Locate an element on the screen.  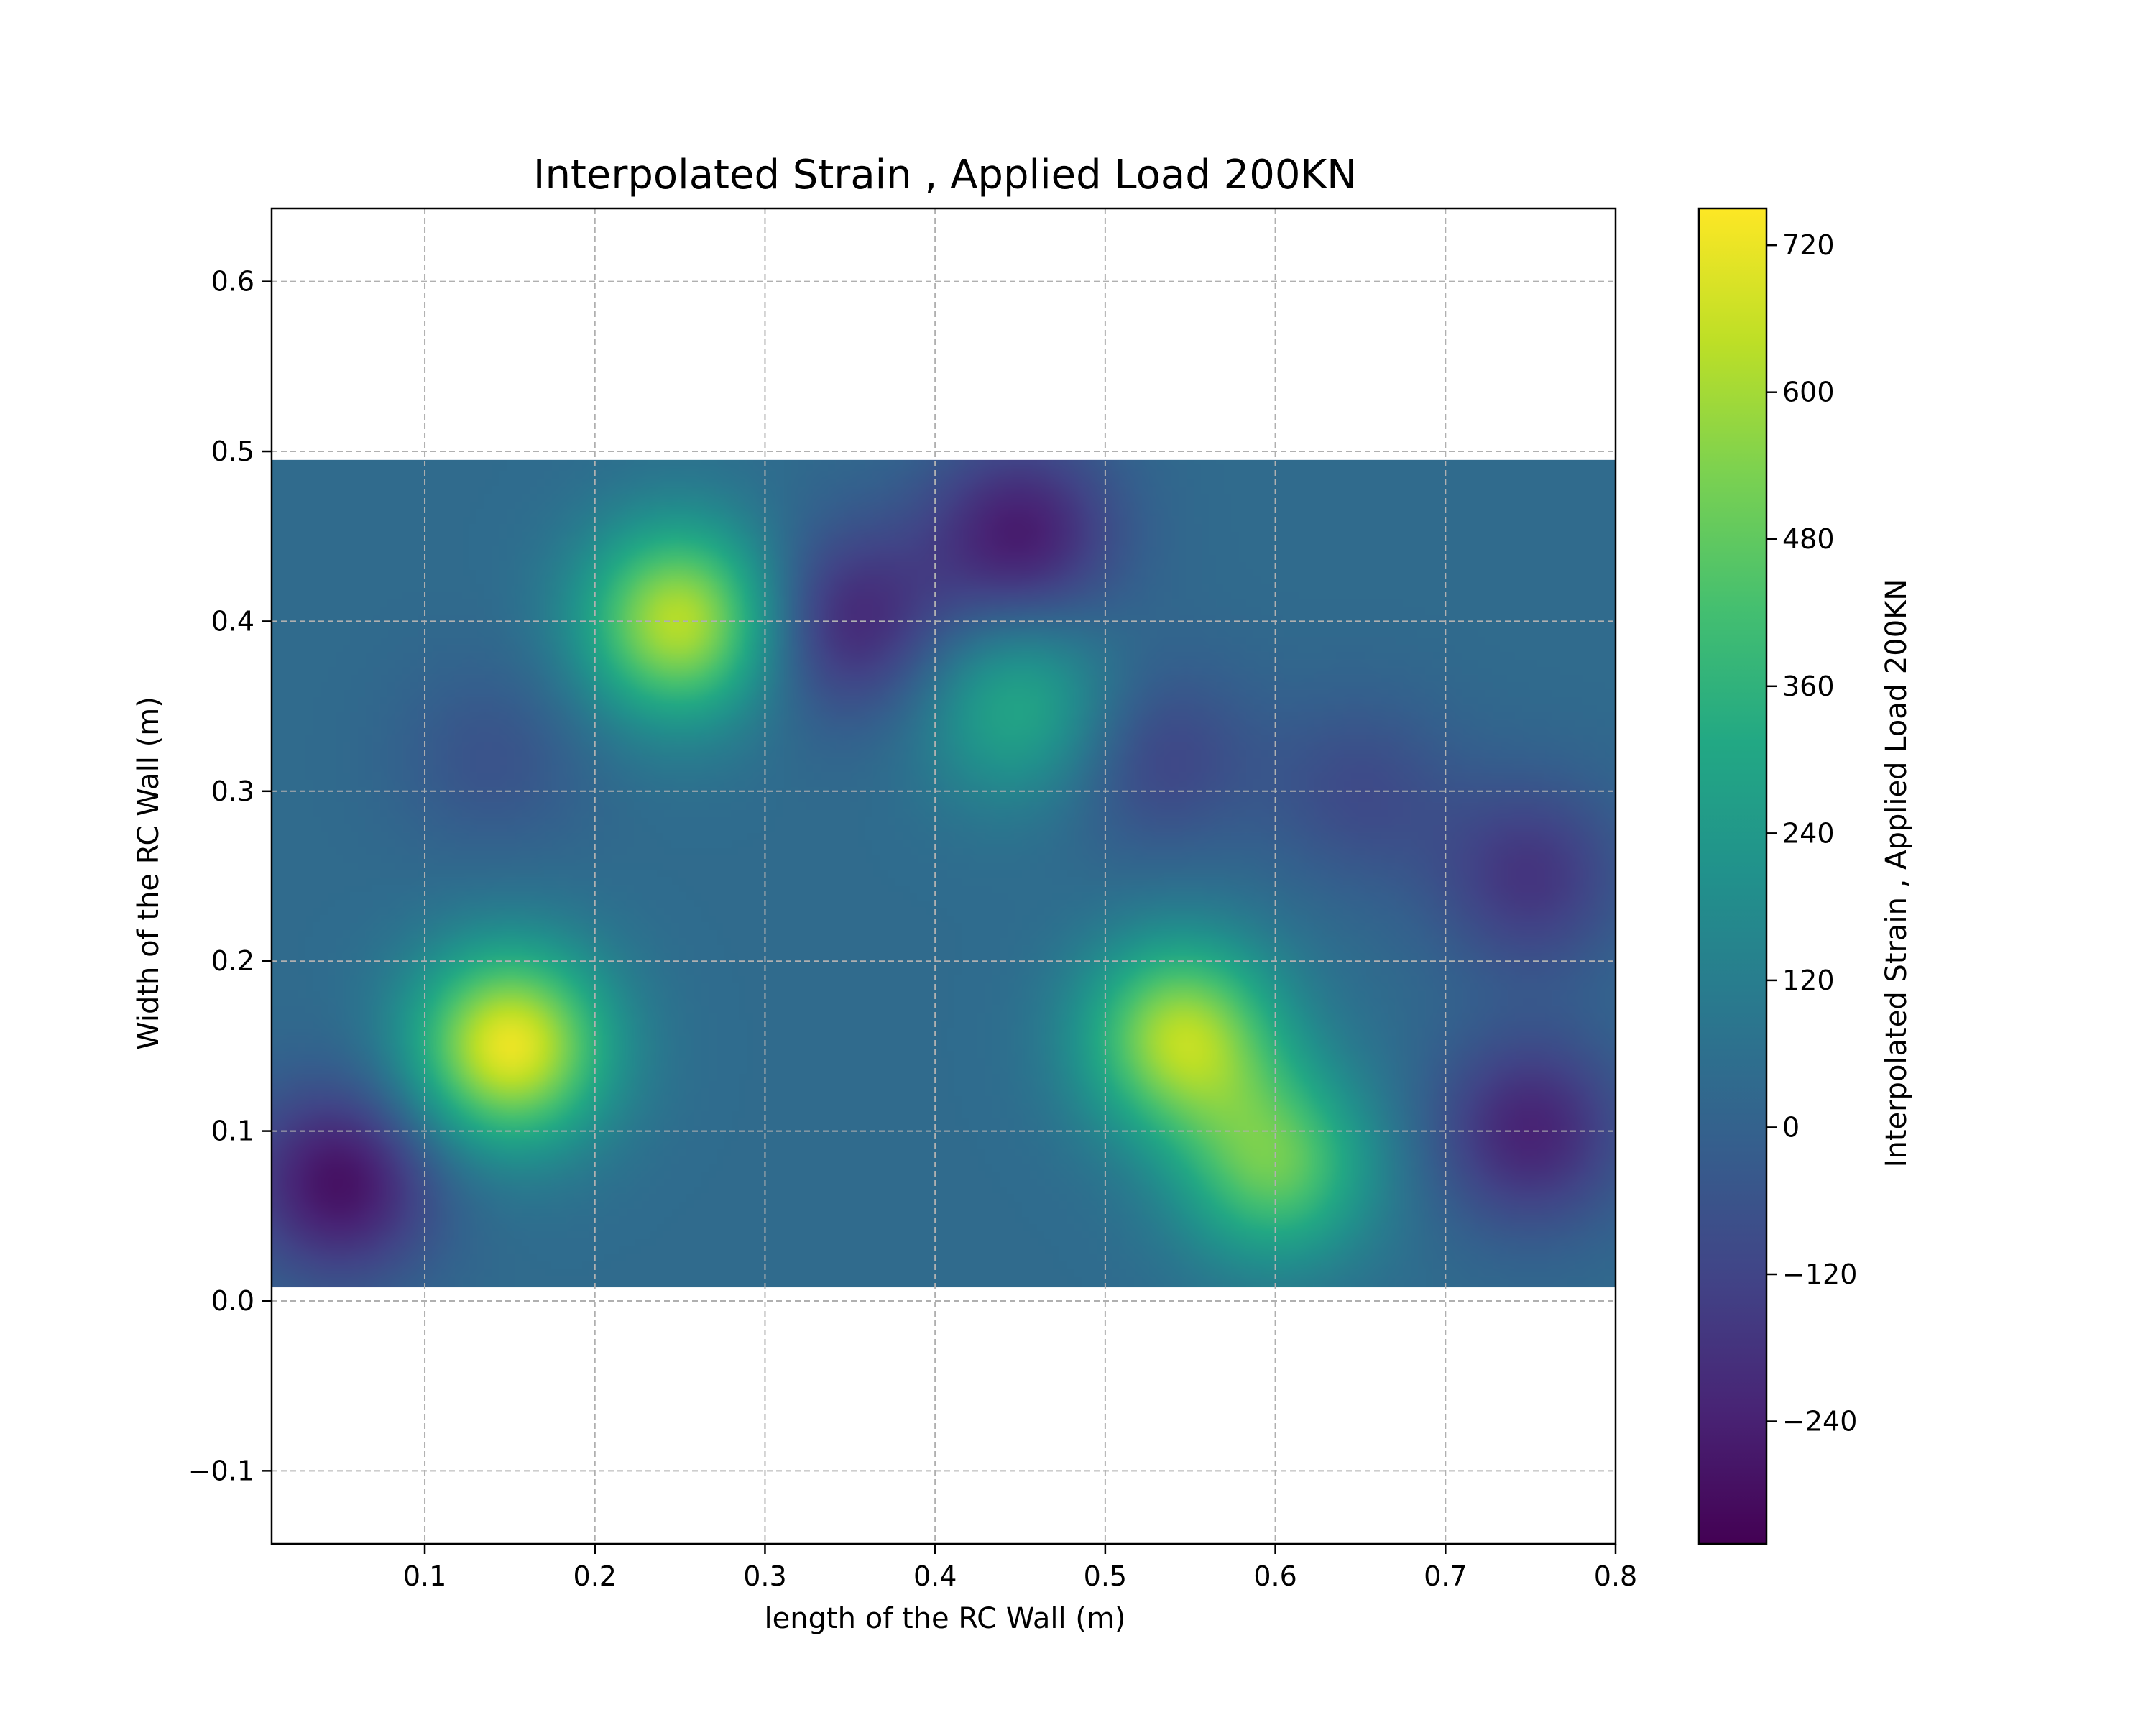
colorbar-tick-label: −240 is located at coordinates (1819, 1422).